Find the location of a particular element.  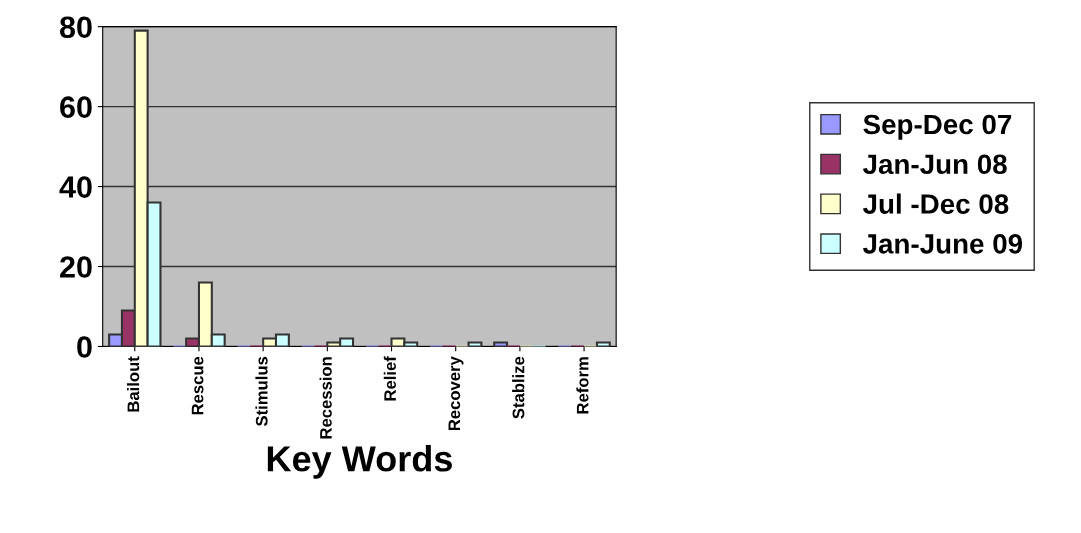

x-axis-title: Key Words is located at coordinates (359, 462).